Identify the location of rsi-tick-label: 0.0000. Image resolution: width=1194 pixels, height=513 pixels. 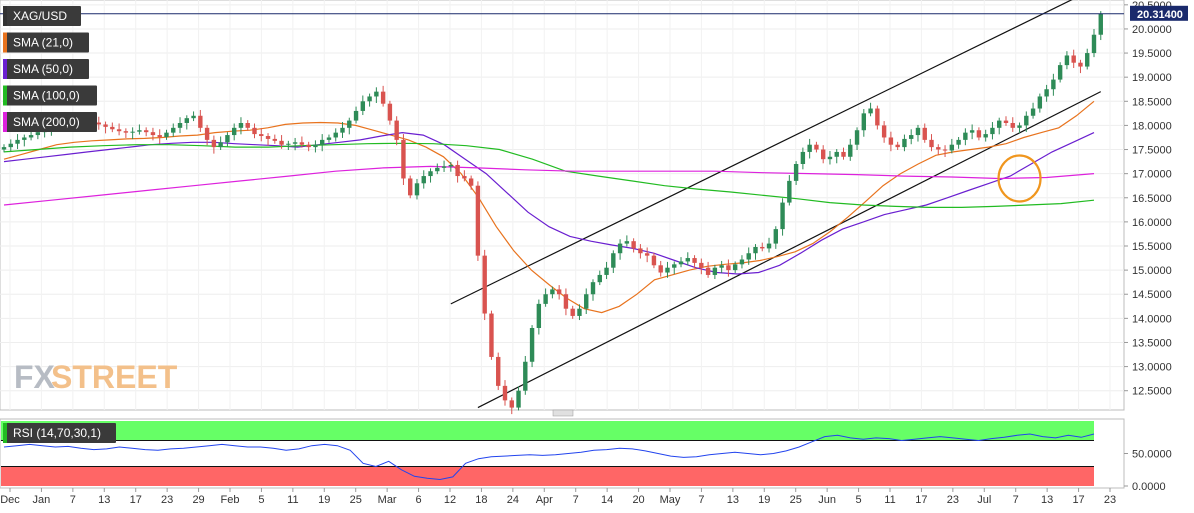
(1149, 487).